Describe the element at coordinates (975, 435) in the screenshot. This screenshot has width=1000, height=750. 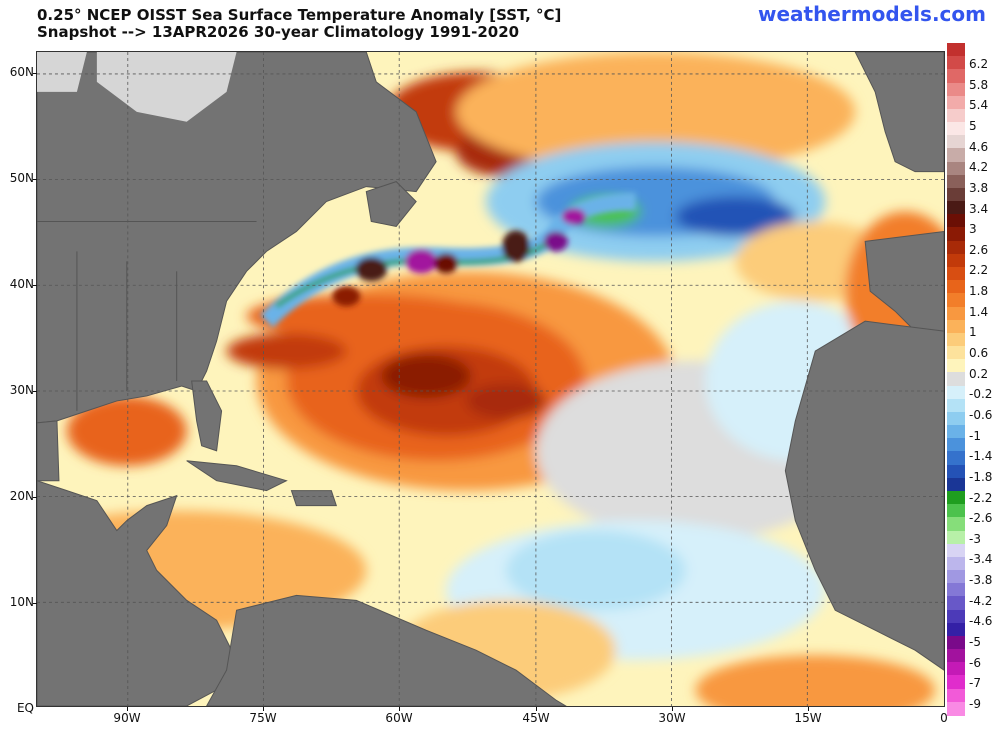
I see `colorbar-label: -1` at that location.